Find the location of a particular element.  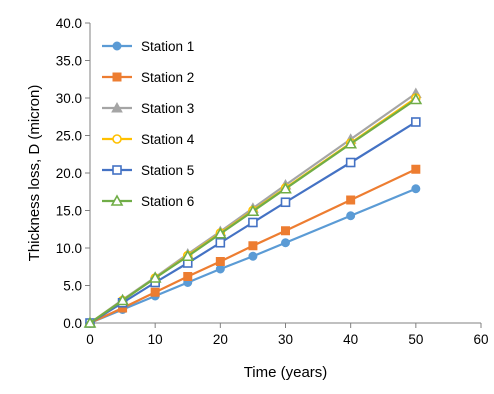

x-tick-label: 50 is located at coordinates (415, 339).